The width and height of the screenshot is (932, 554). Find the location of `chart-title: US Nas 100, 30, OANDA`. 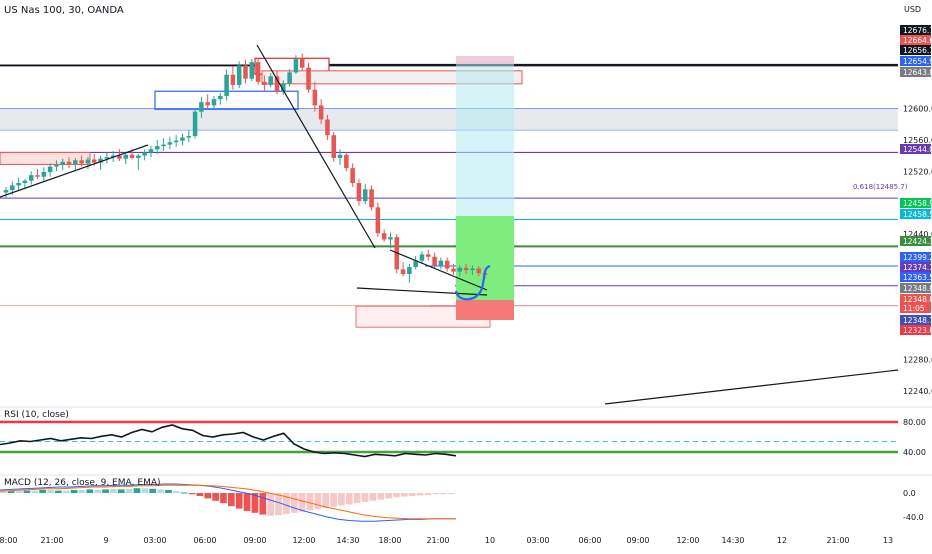

chart-title: US Nas 100, 30, OANDA is located at coordinates (64, 10).